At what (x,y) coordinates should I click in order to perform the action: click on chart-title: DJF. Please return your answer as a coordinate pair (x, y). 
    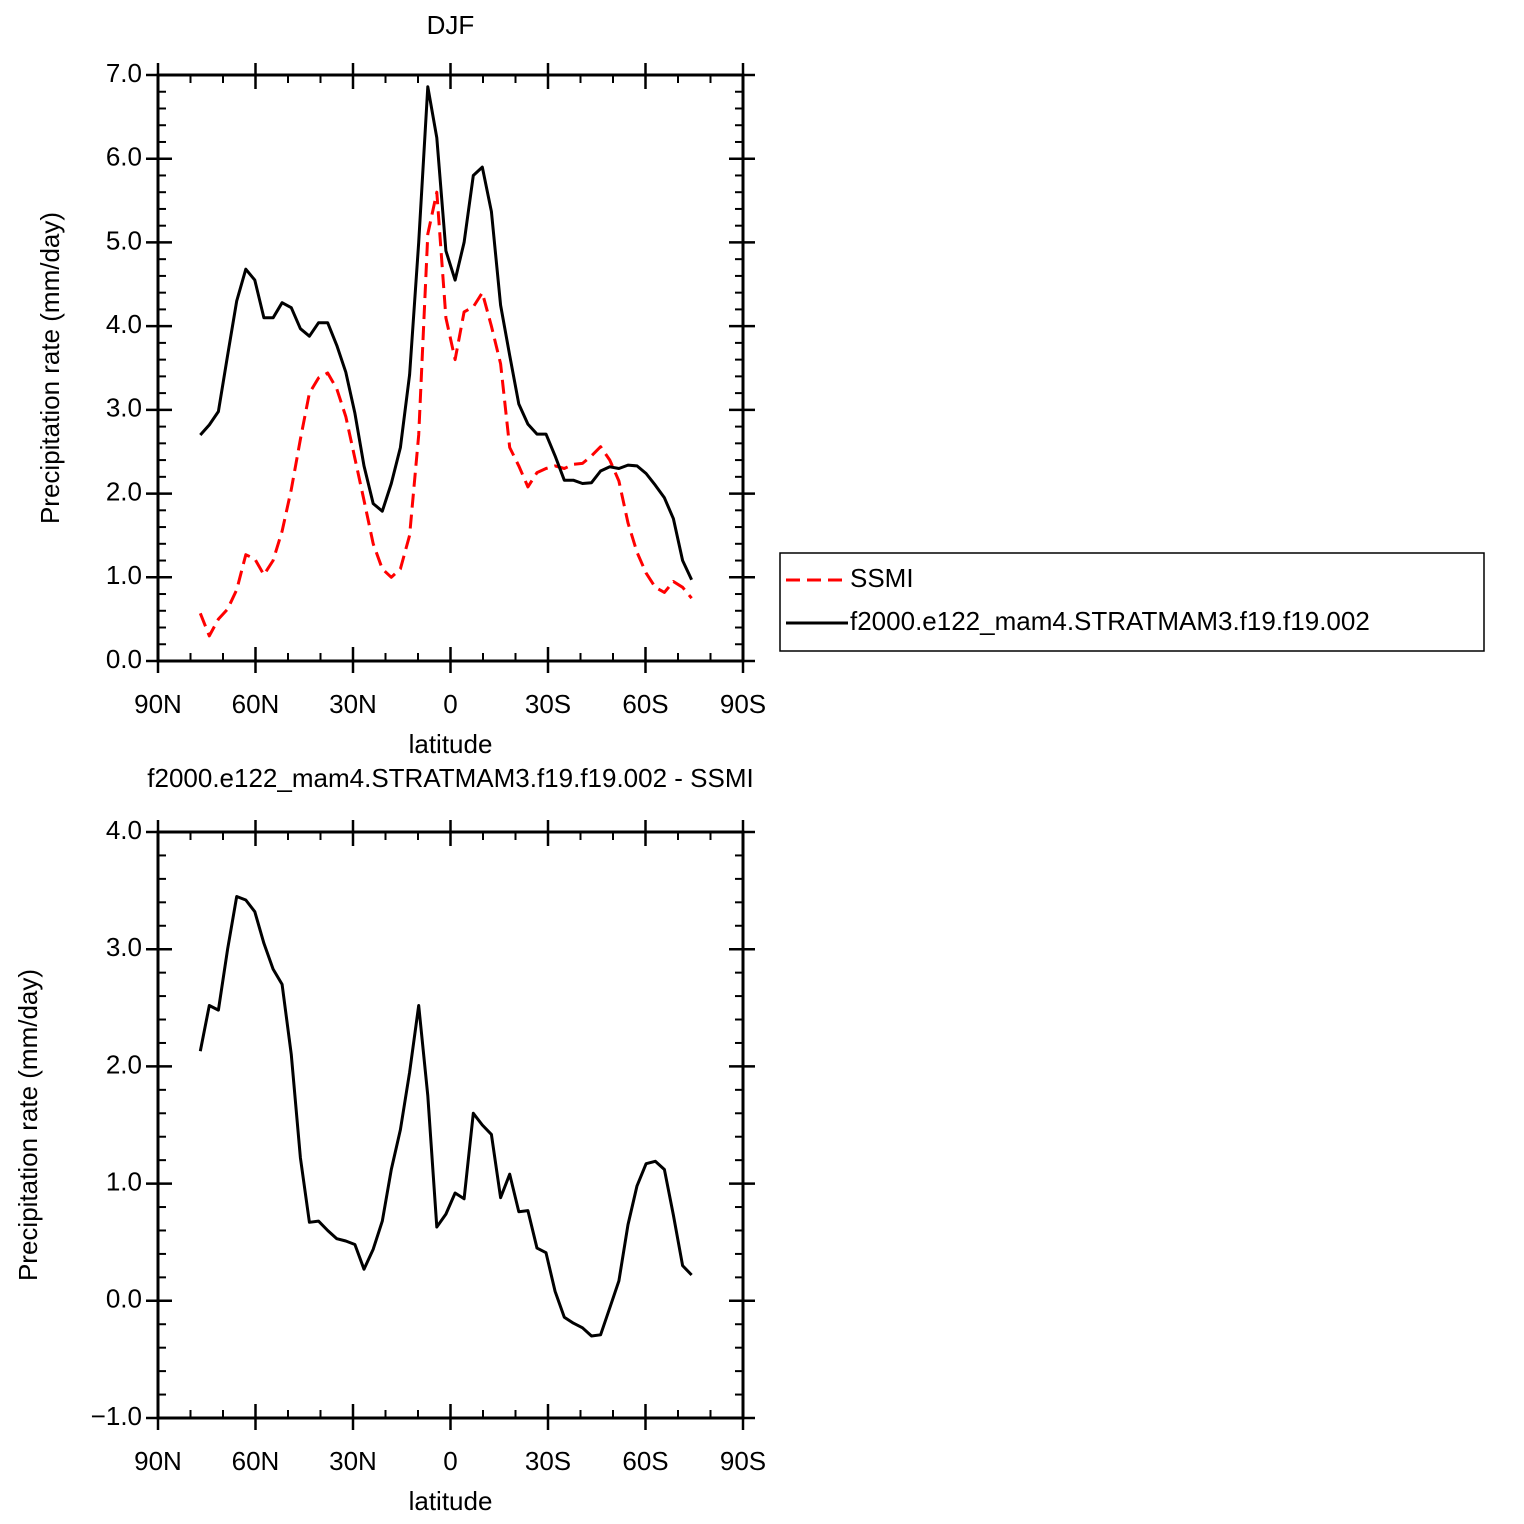
    Looking at the image, I should click on (451, 25).